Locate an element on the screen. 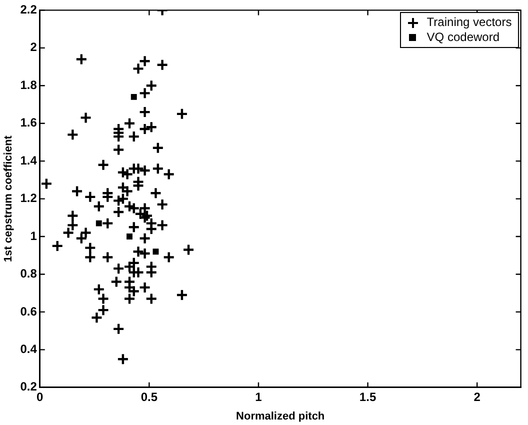 Image resolution: width=528 pixels, height=425 pixels. y-tick-label: 1.8 is located at coordinates (29, 85).